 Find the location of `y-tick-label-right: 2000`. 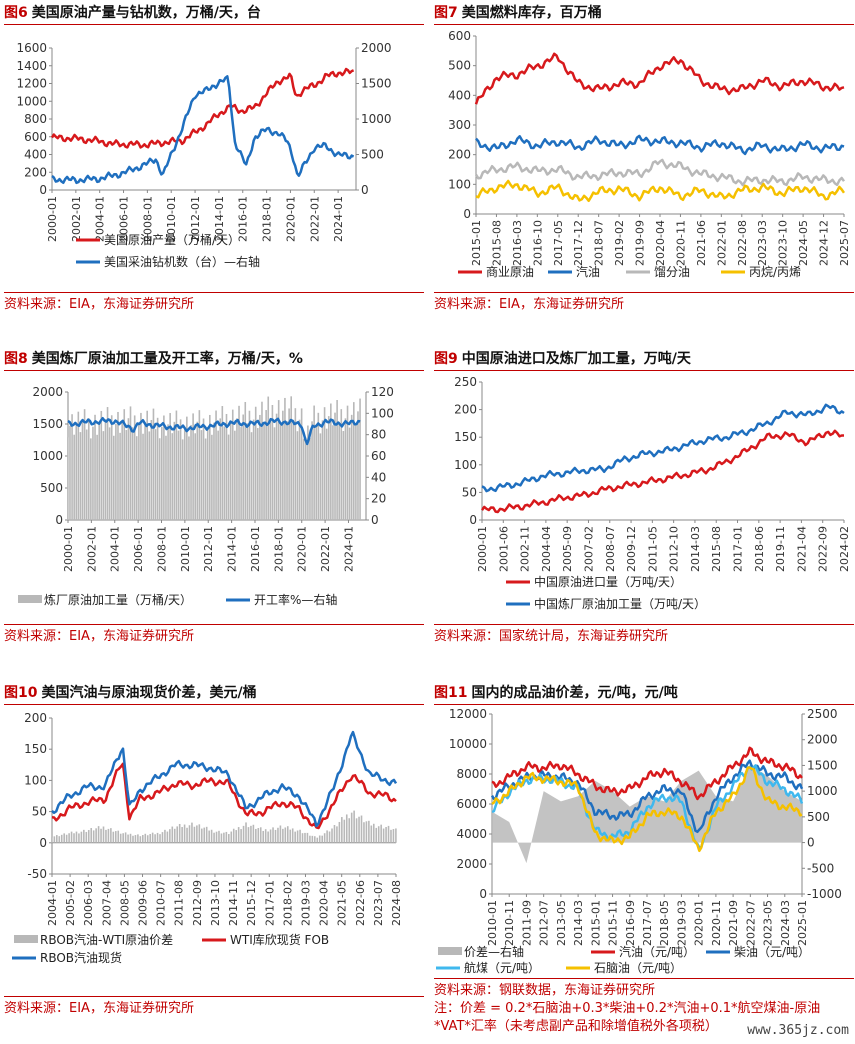

y-tick-label-right: 2000 is located at coordinates (376, 48).